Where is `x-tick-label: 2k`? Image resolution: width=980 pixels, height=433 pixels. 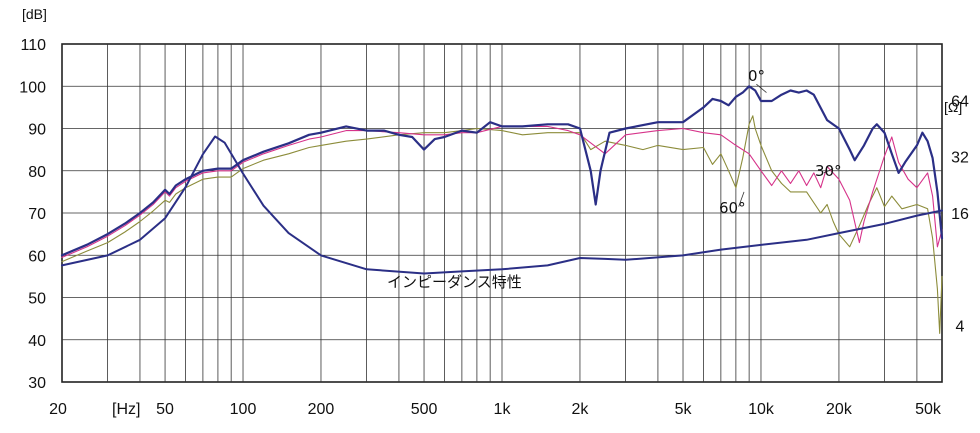 x-tick-label: 2k is located at coordinates (581, 409).